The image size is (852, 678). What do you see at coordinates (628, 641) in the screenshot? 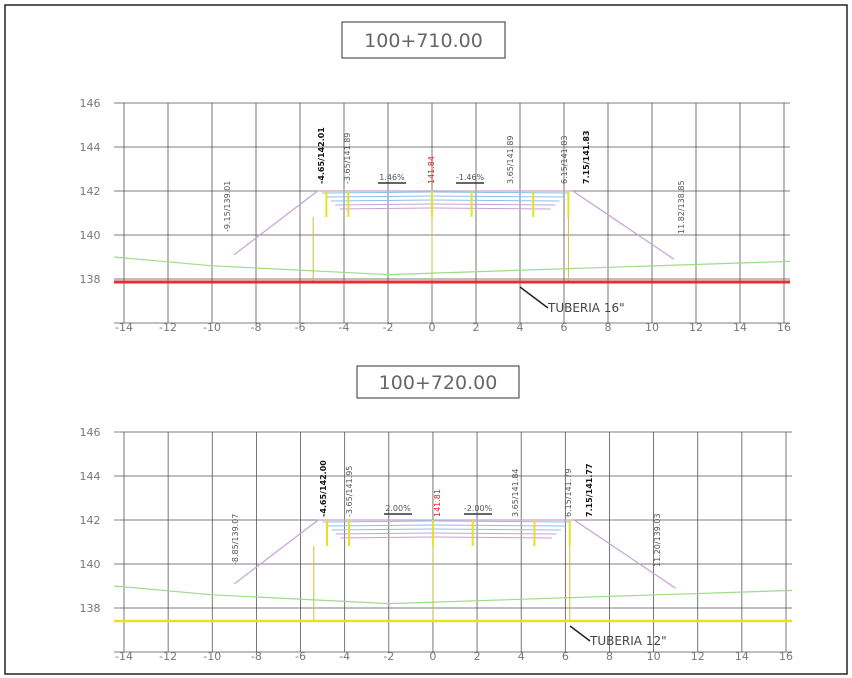
I see `pipe-label: TUBERIA 12"` at bounding box center [628, 641].